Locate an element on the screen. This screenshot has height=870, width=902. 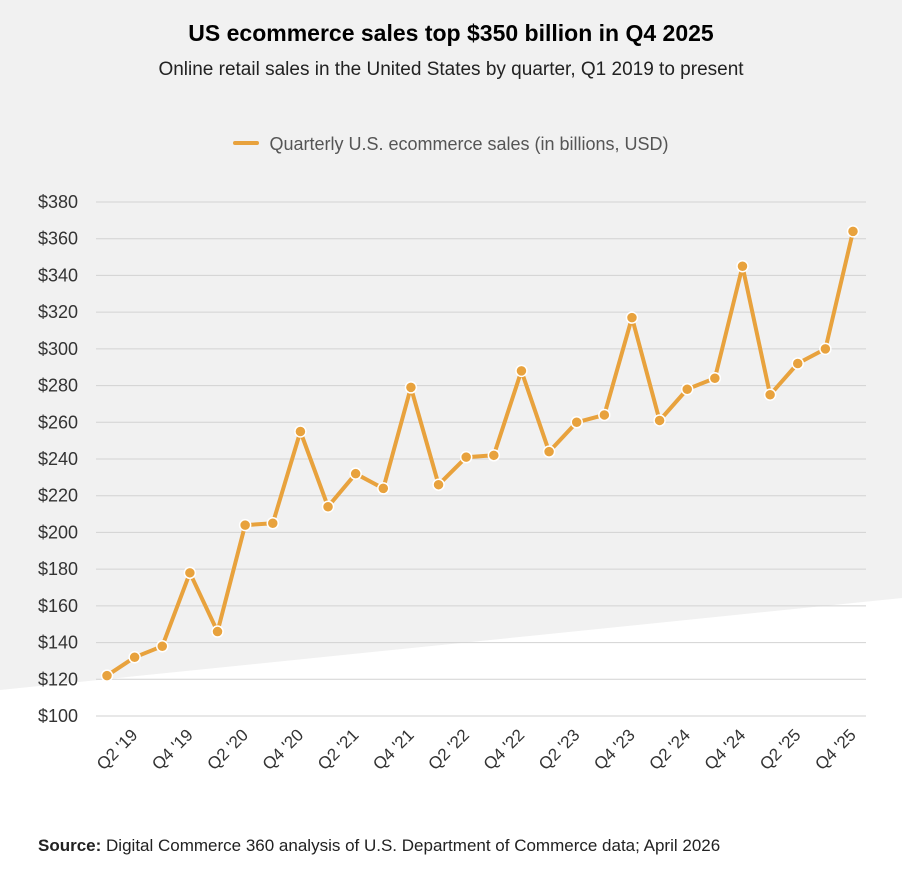
y-tick-label: $200 is located at coordinates (58, 532).